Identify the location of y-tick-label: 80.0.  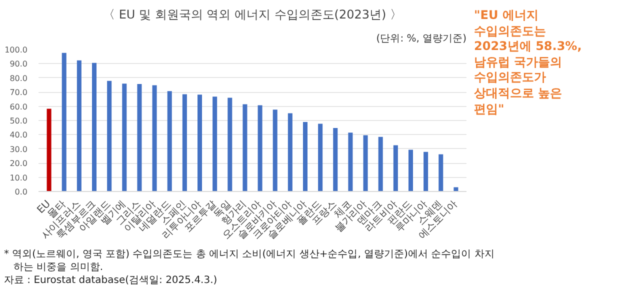
(19, 78).